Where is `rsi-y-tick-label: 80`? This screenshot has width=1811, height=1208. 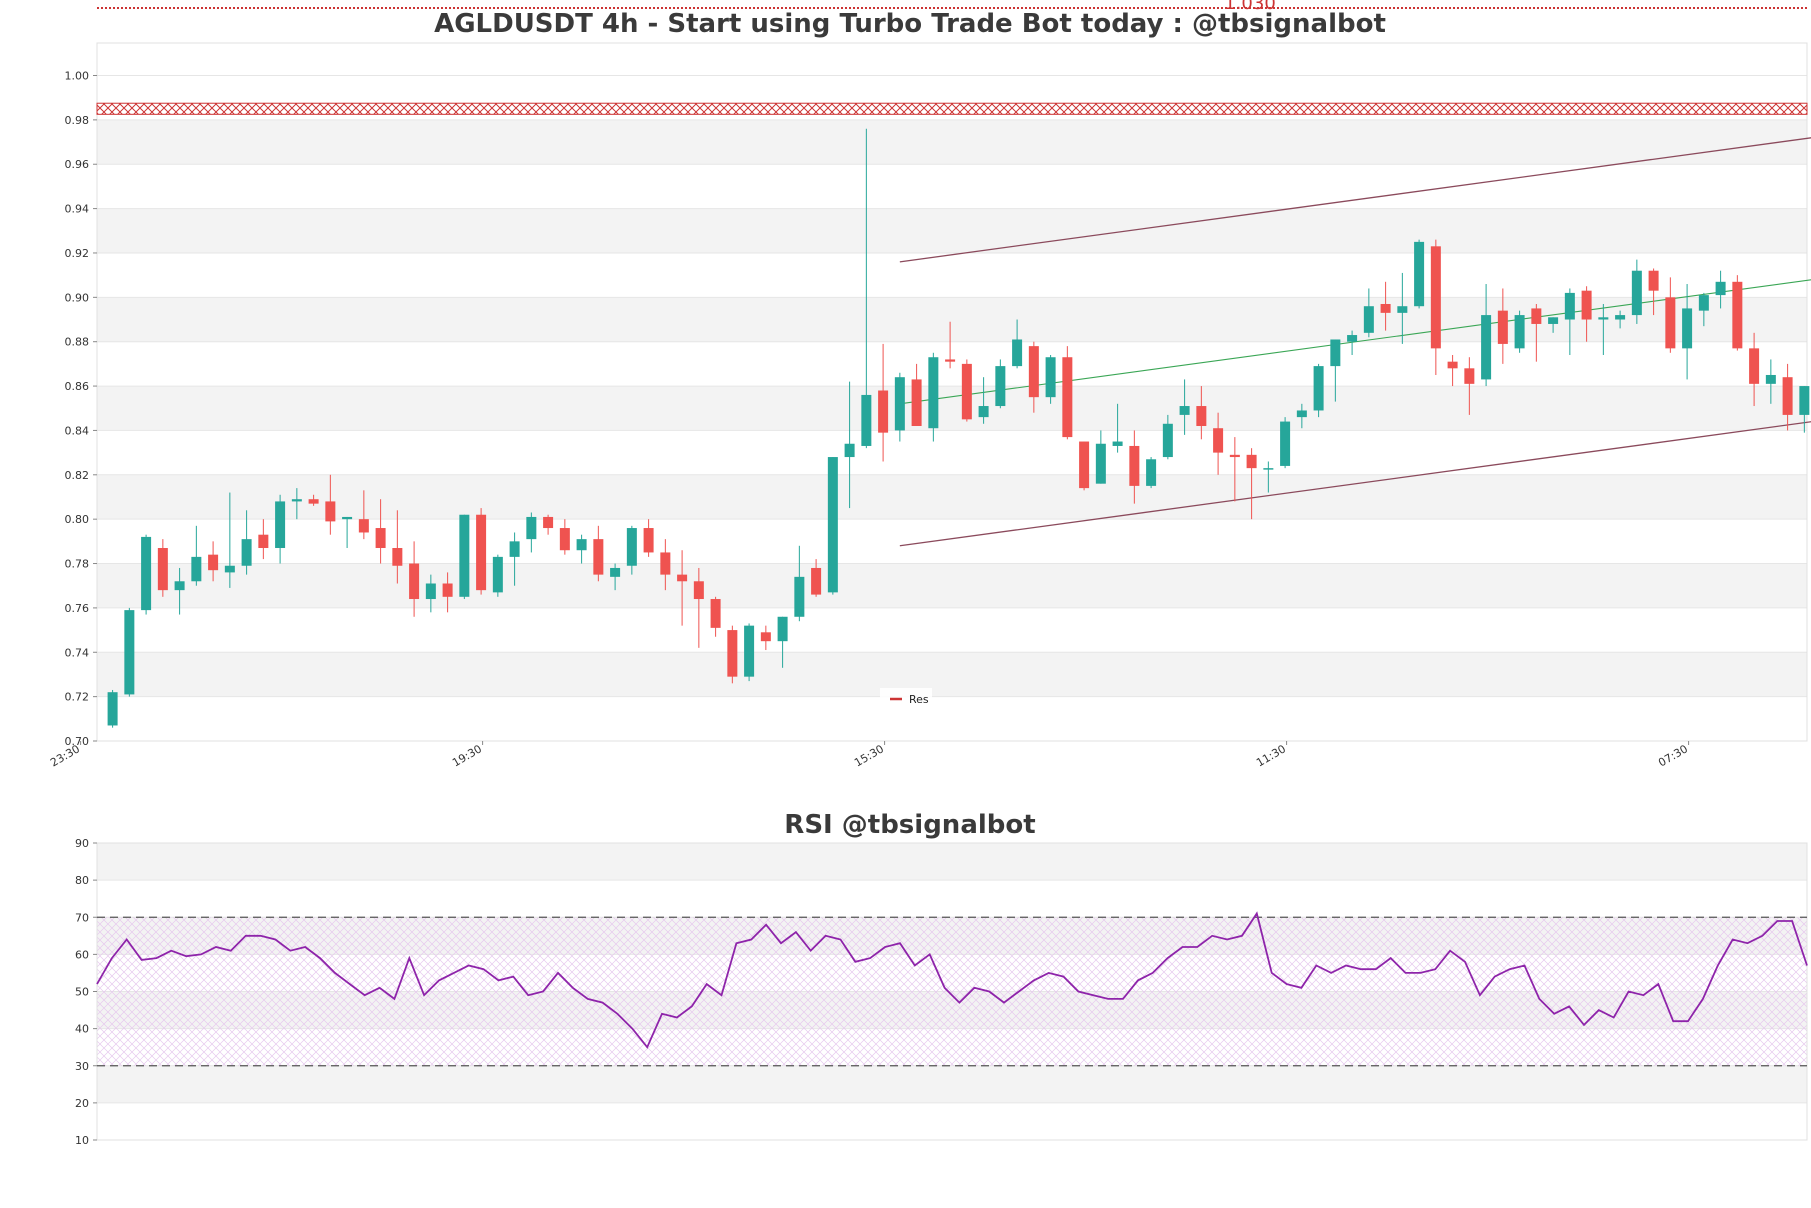
rsi-y-tick-label: 80 is located at coordinates (82, 880).